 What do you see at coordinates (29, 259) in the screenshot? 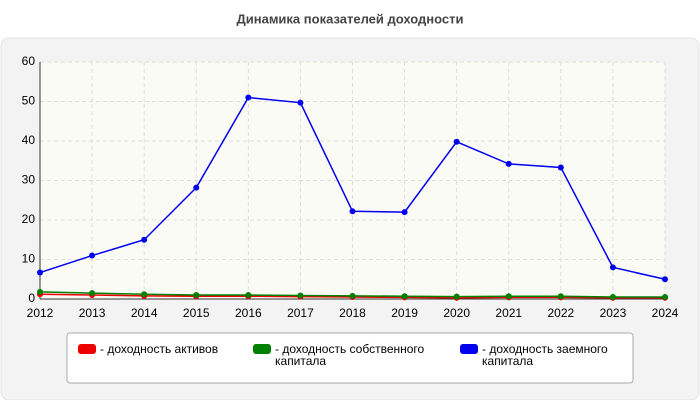
I see `y-tick-label: 10` at bounding box center [29, 259].